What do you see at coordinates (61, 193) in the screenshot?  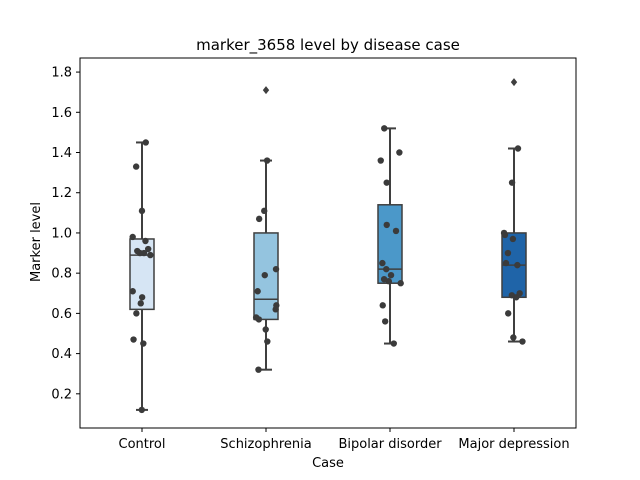 I see `y-tick-label: 1.2` at bounding box center [61, 193].